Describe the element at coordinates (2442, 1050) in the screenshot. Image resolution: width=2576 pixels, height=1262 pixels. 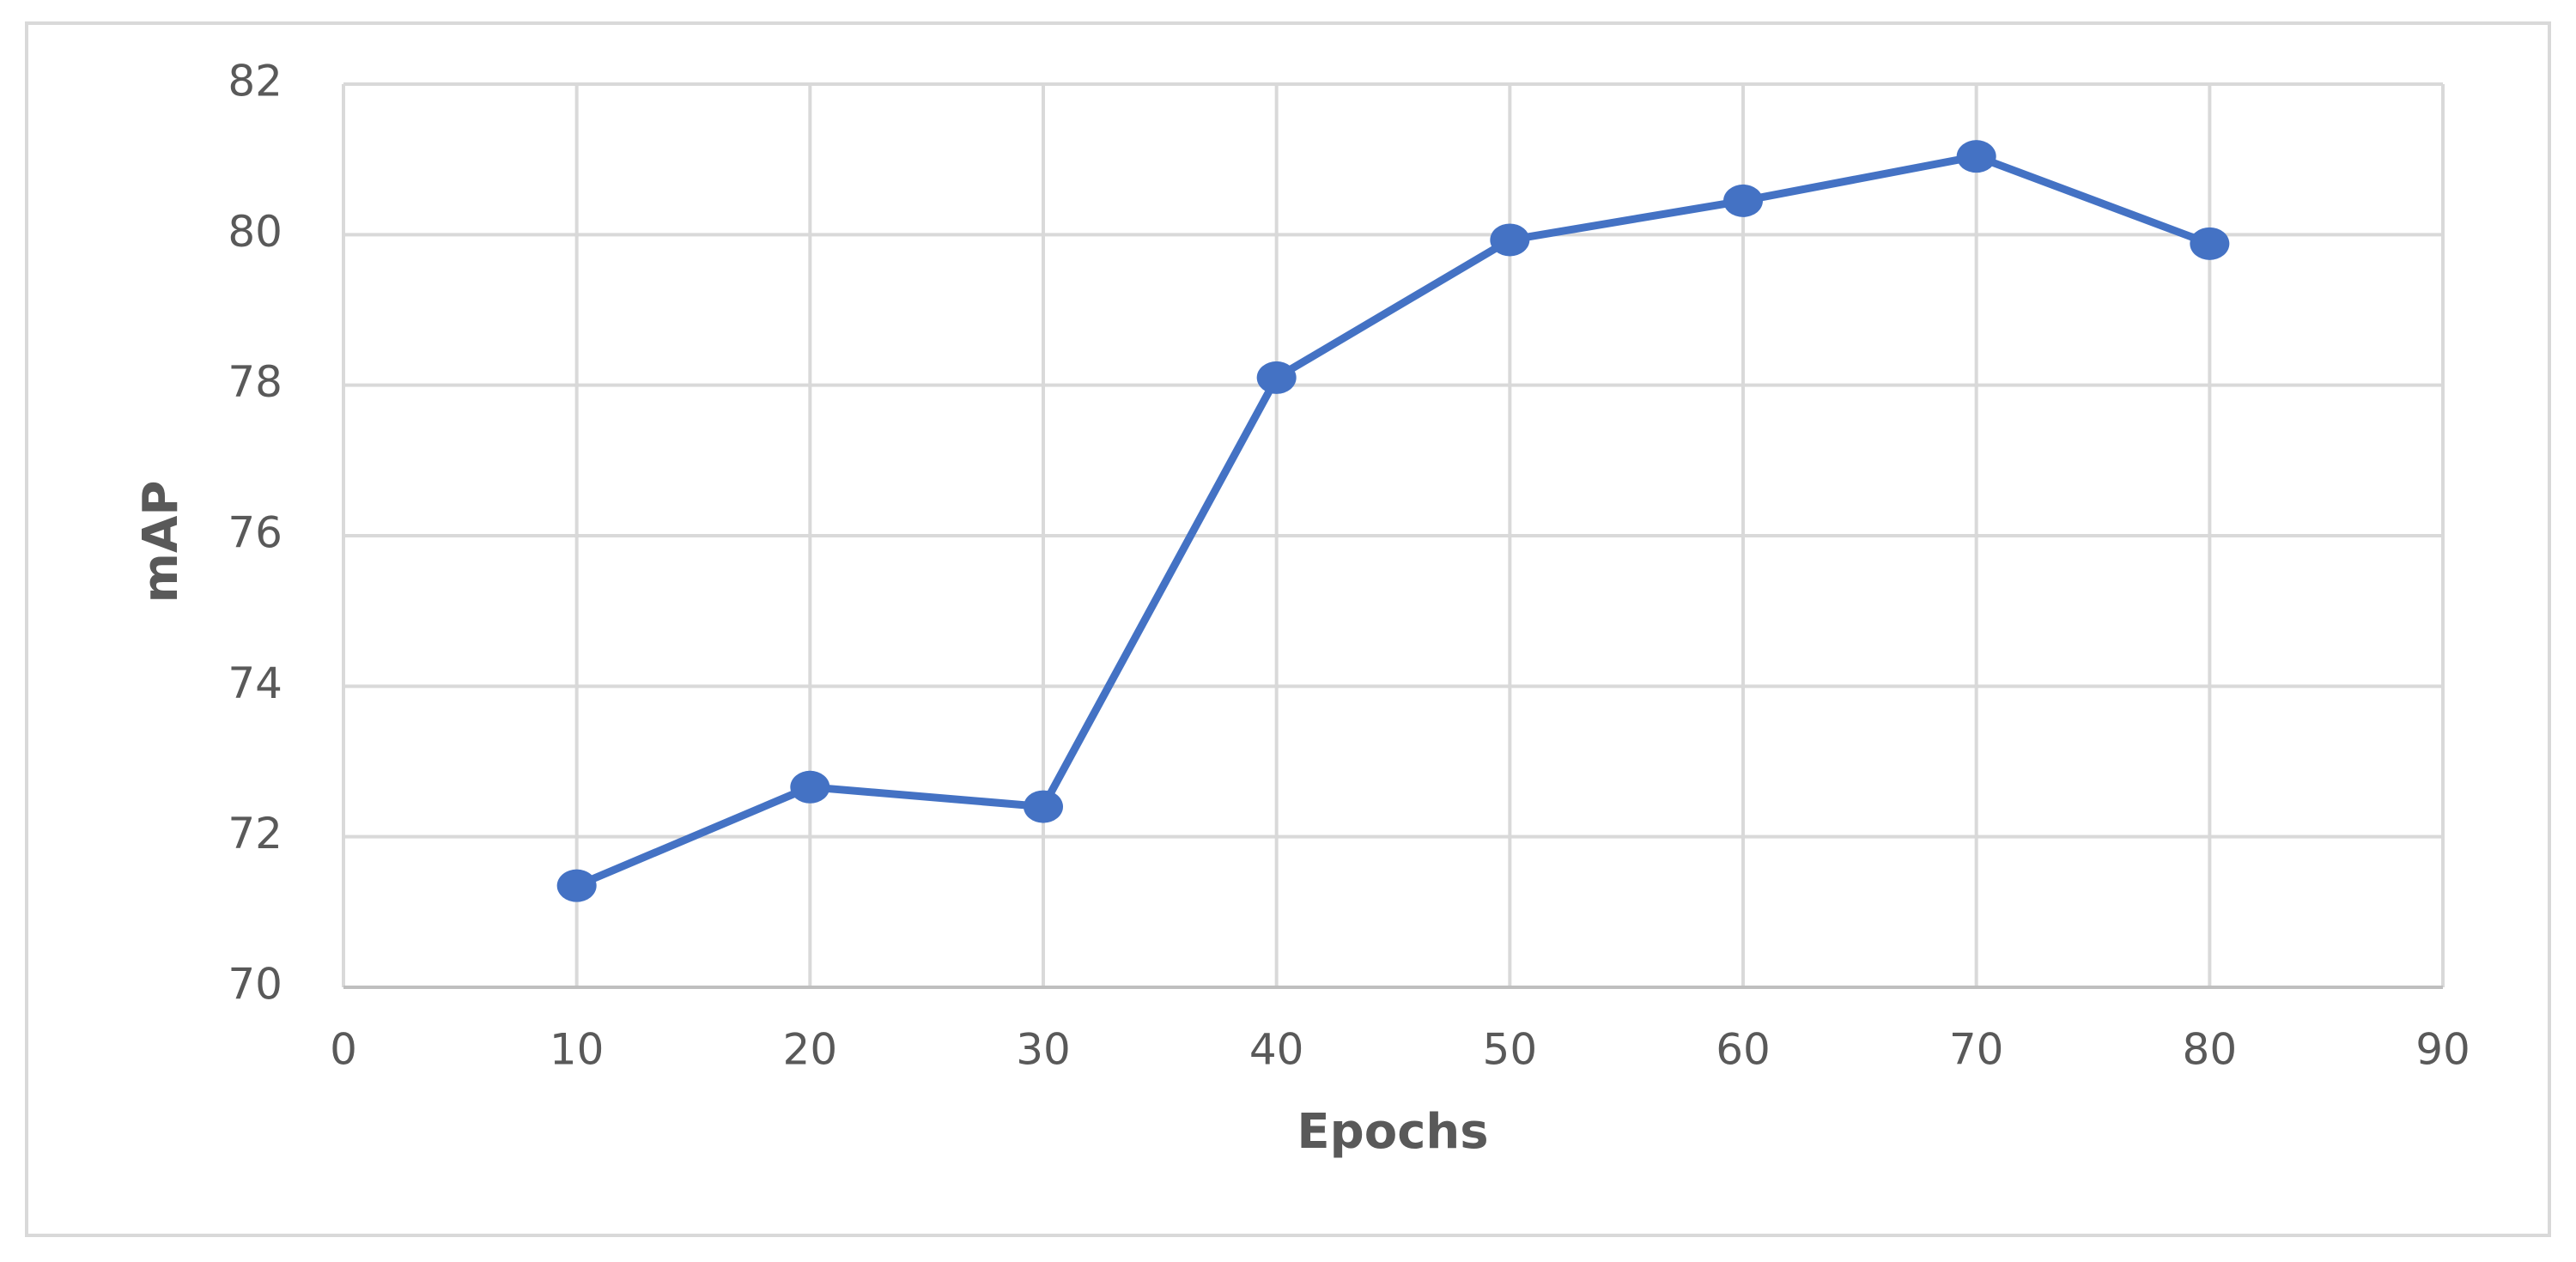
I see `x-tick-label: 90` at that location.